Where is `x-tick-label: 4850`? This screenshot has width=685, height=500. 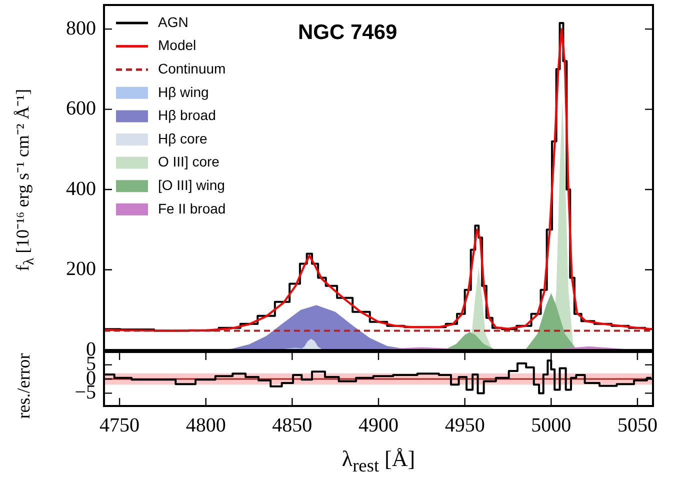
x-tick-label: 4850 is located at coordinates (292, 425).